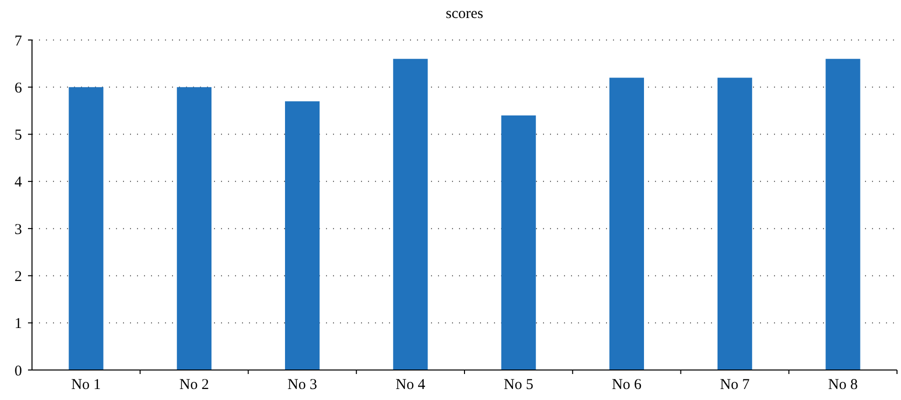 This screenshot has width=901, height=400. Describe the element at coordinates (411, 385) in the screenshot. I see `x-tick-label: No 4` at that location.